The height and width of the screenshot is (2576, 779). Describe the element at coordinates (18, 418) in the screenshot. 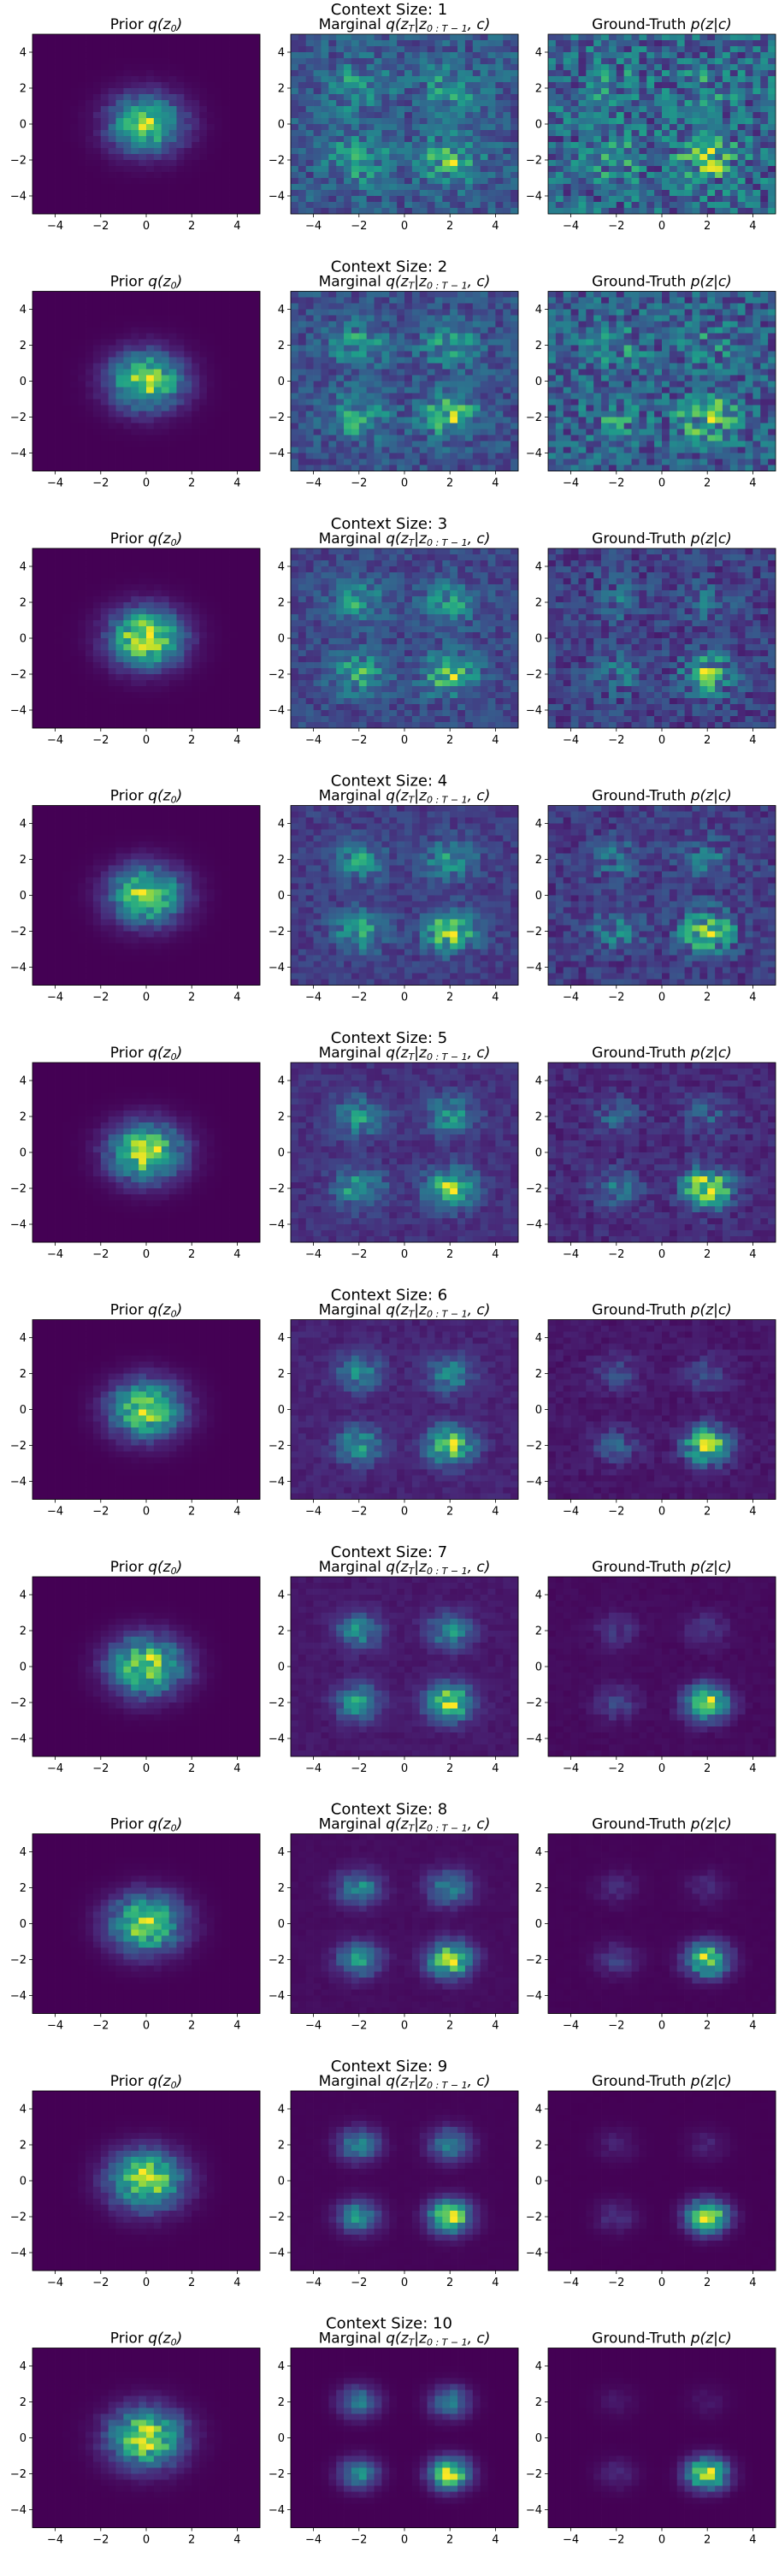

I see `y-tick-label: −2` at that location.